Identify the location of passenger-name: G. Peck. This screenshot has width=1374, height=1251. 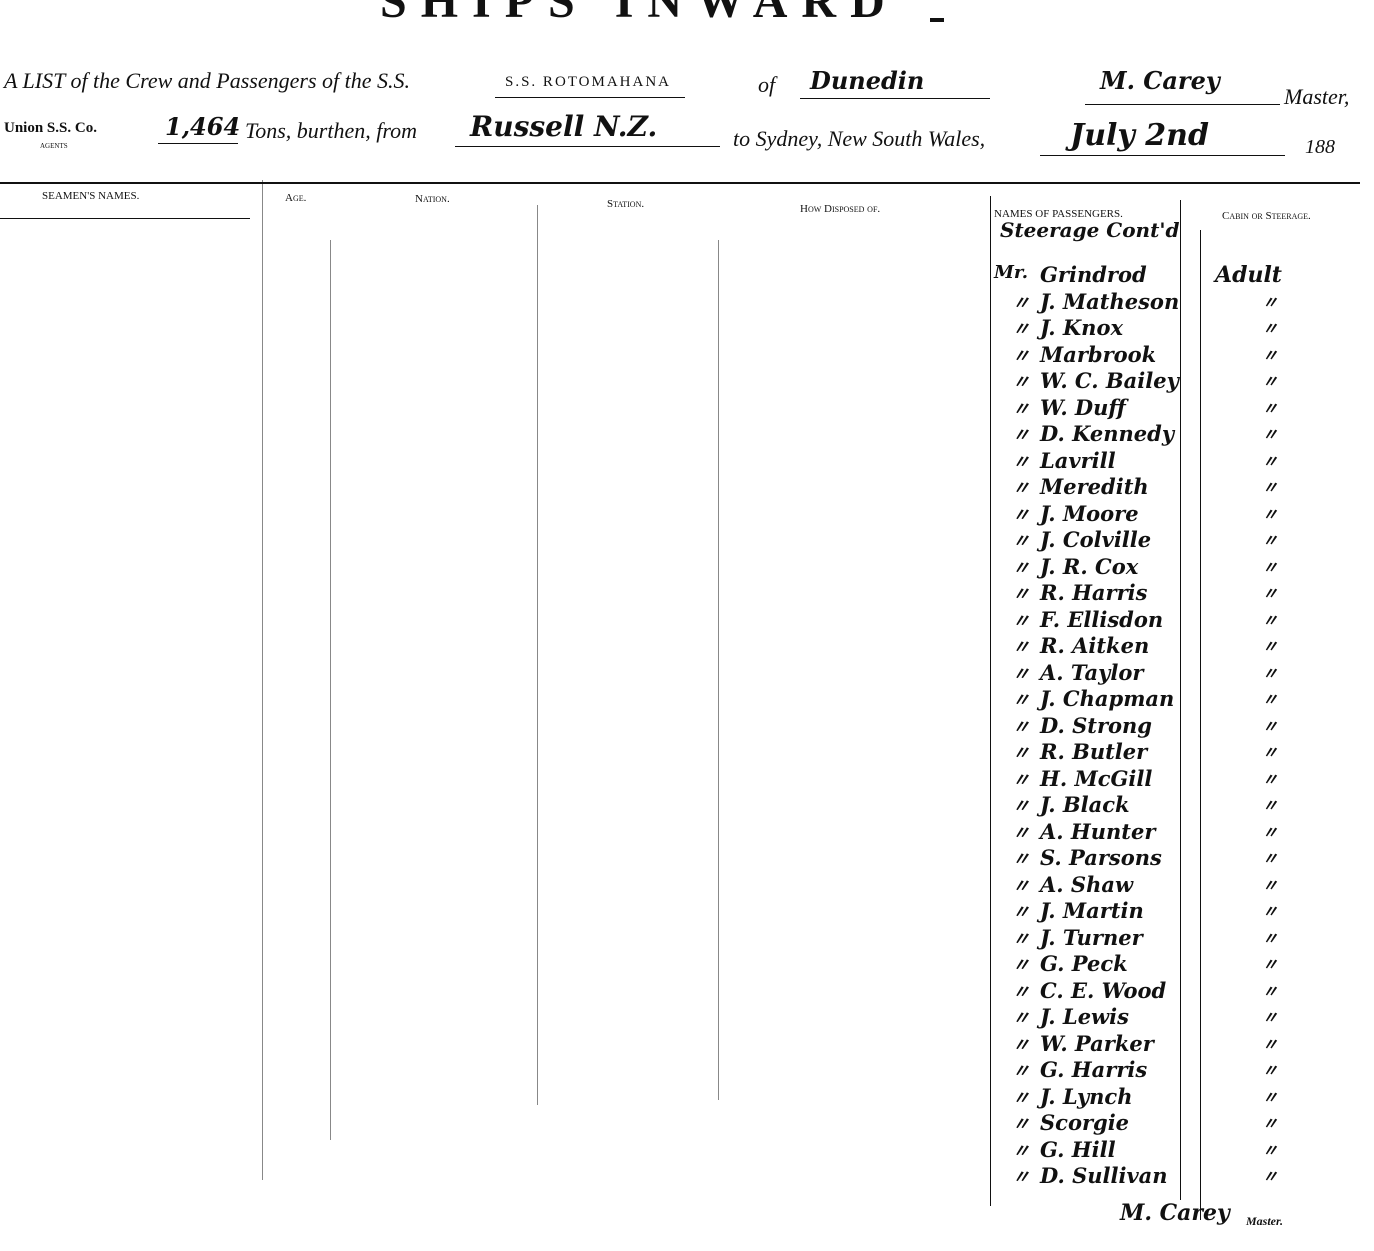
(1084, 963).